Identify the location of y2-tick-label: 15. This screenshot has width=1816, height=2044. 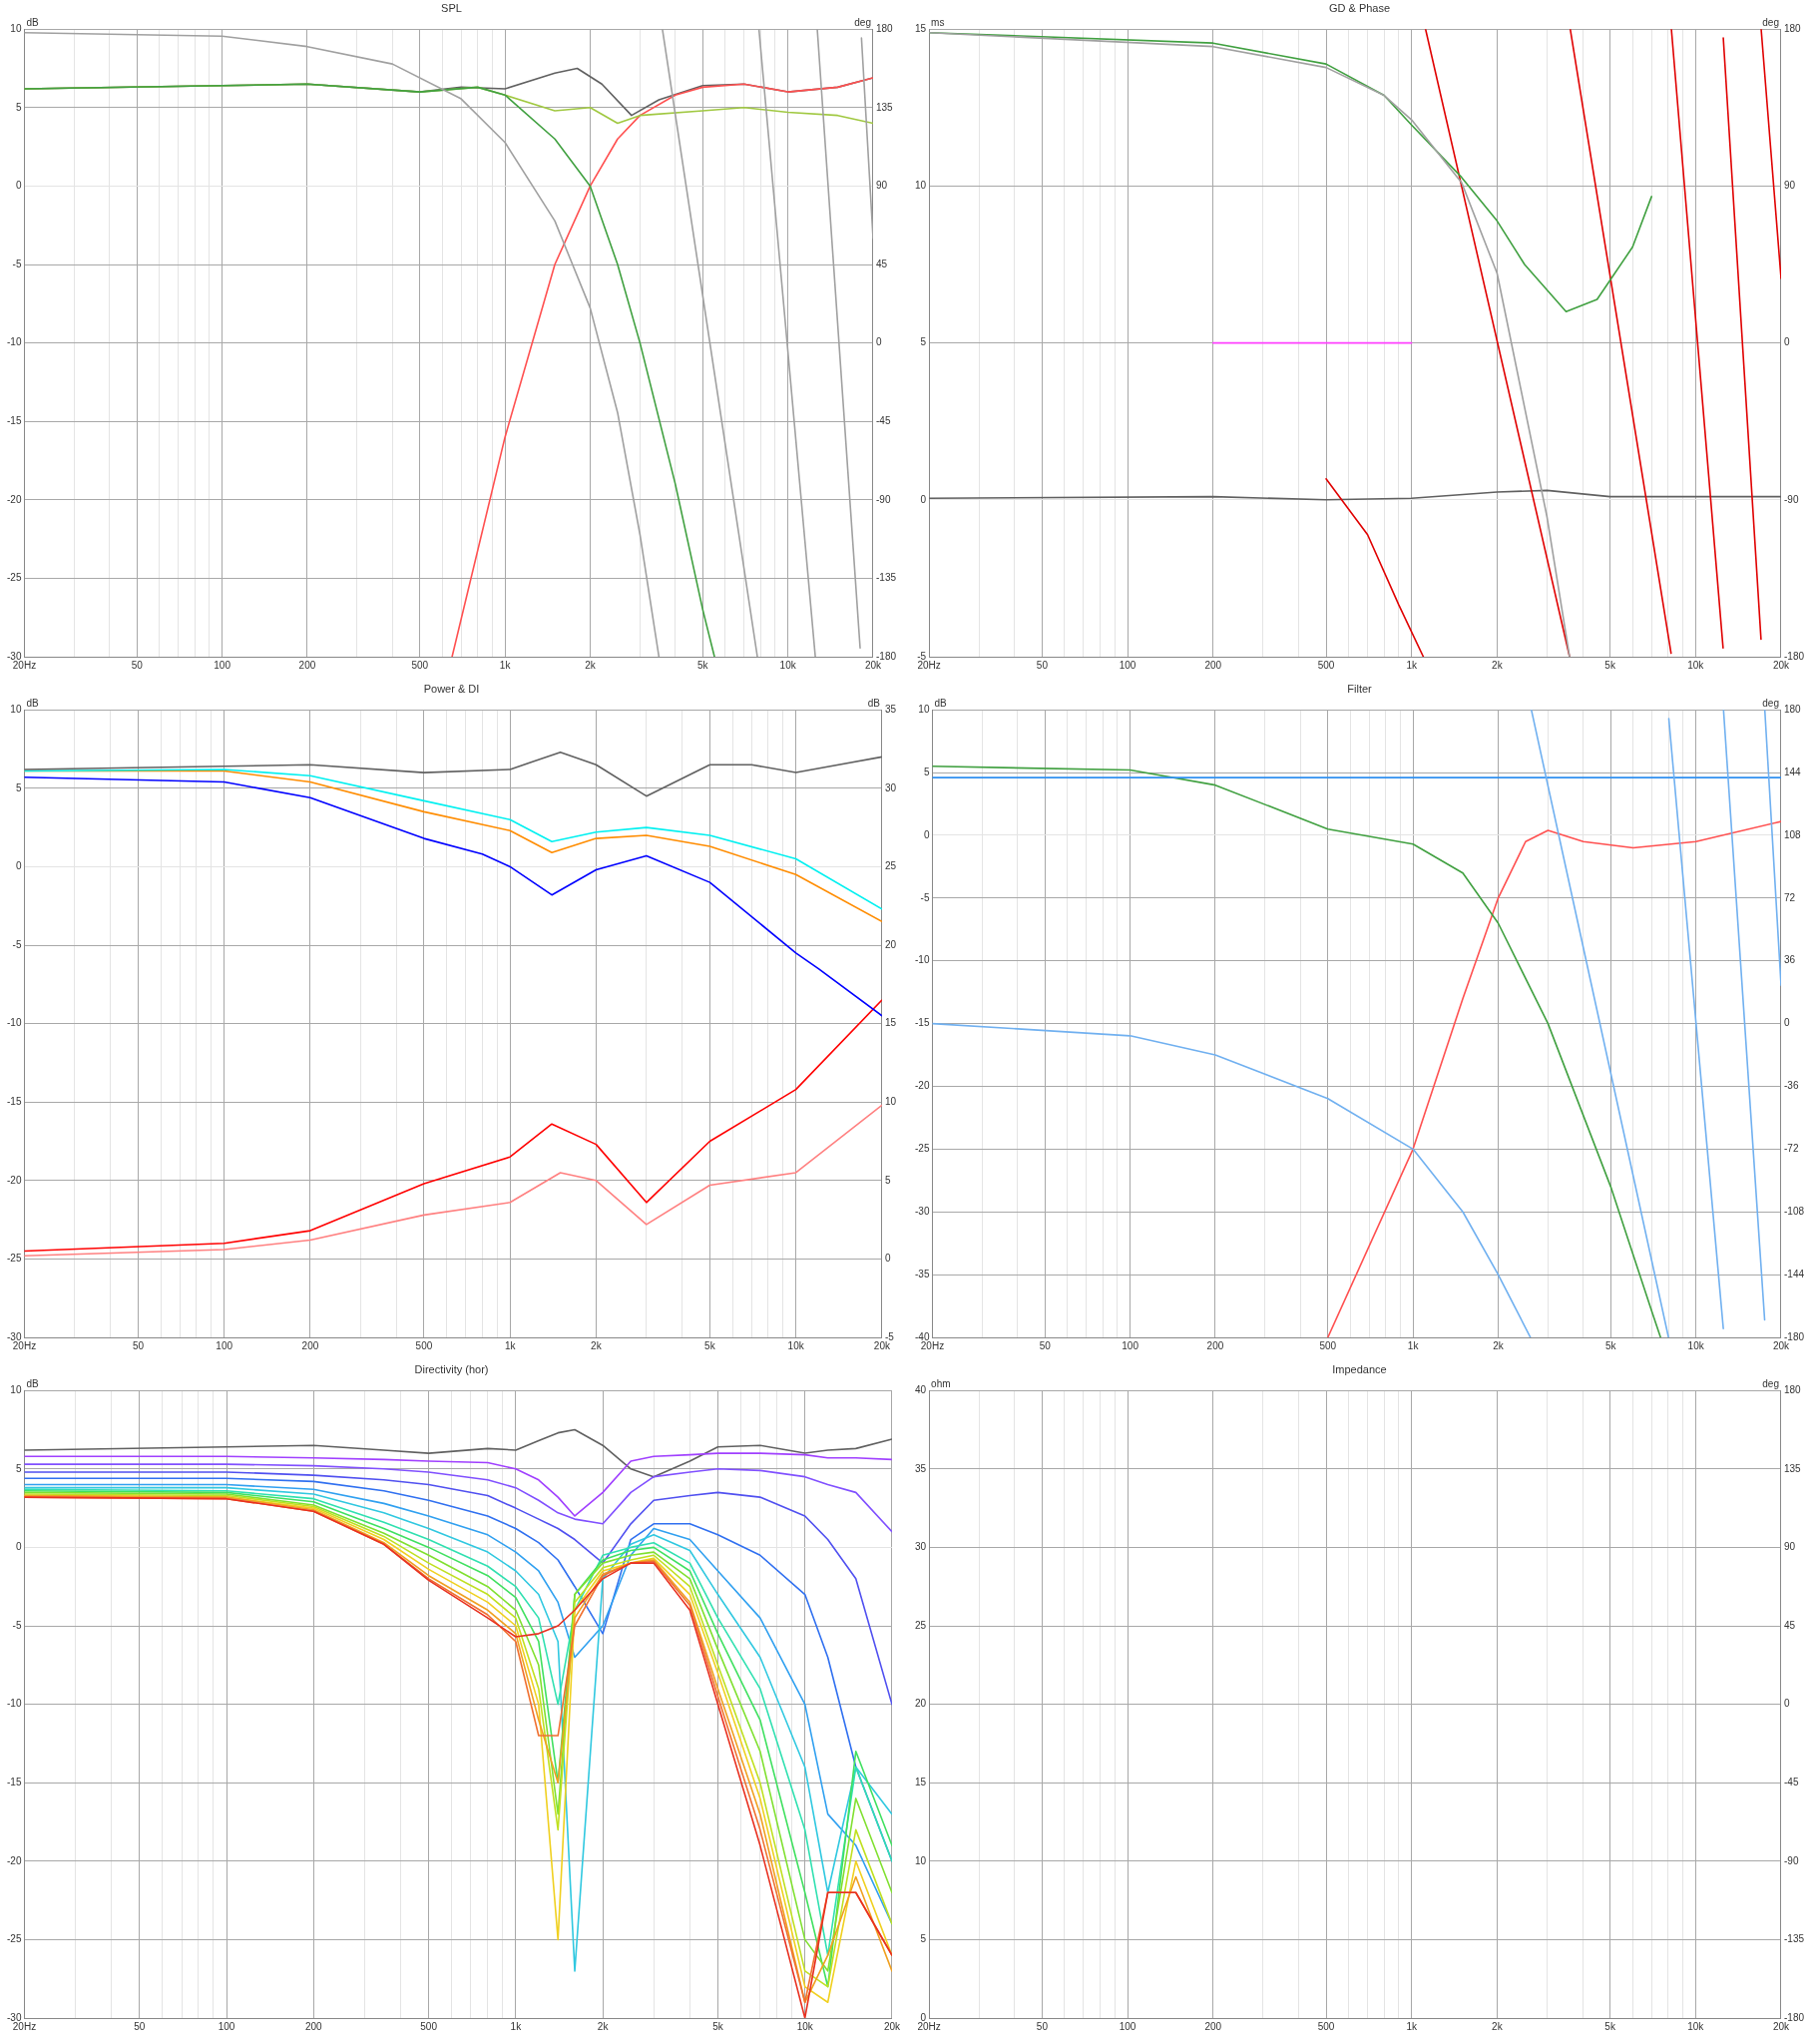
(890, 1023).